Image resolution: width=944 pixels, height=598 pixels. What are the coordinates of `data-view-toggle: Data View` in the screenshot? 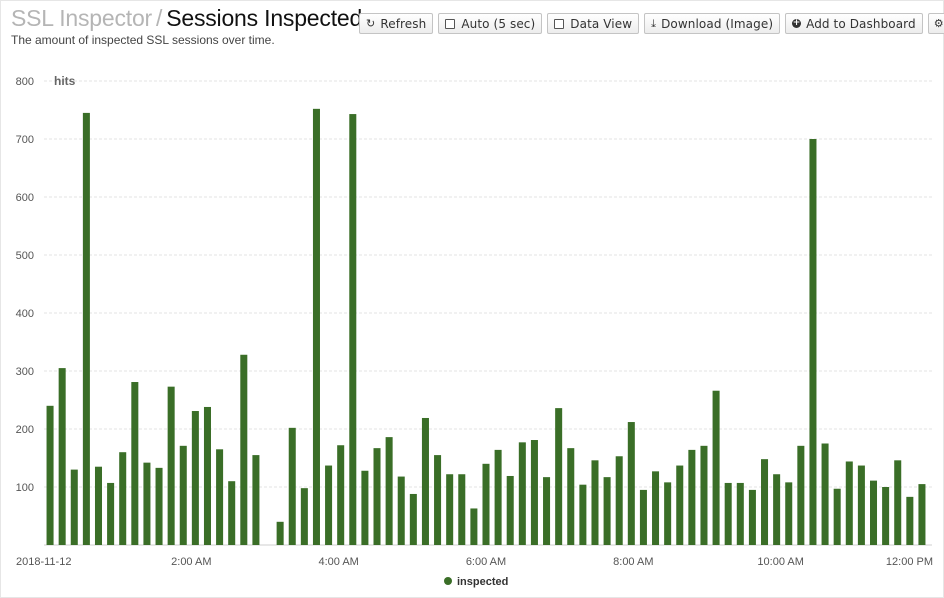 It's located at (593, 23).